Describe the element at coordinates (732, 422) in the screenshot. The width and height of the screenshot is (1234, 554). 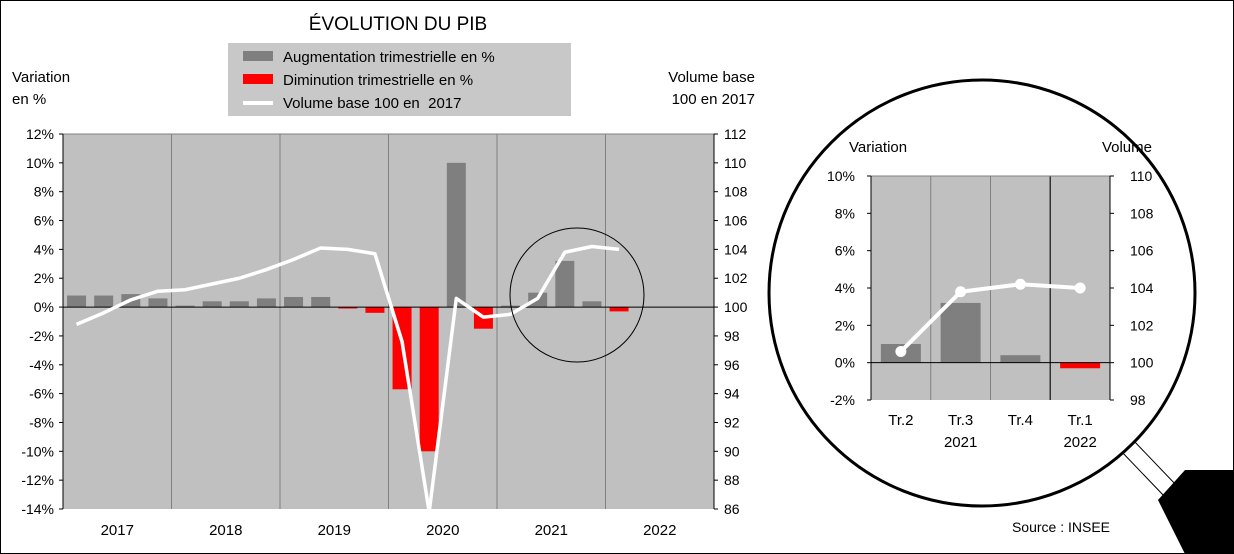
I see `right-tick-label: 92` at that location.